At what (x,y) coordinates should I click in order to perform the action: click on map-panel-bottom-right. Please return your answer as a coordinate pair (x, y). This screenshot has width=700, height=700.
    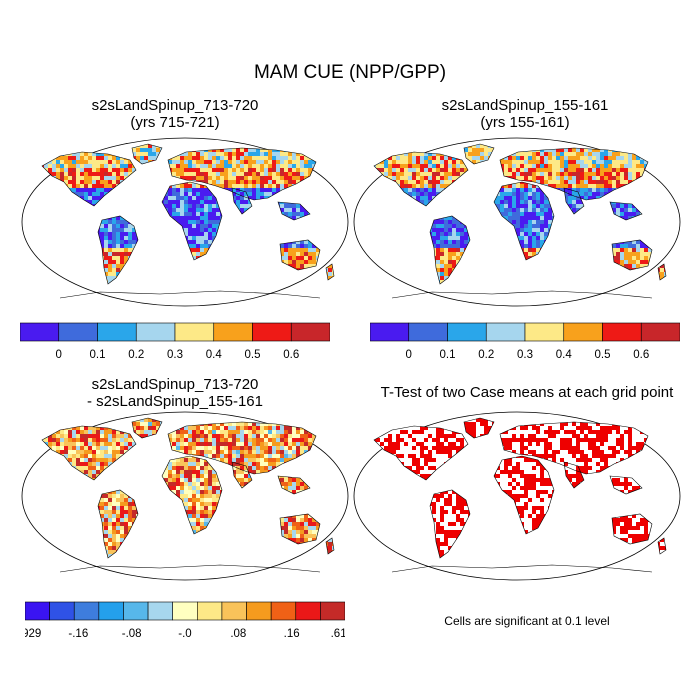
    Looking at the image, I should click on (517, 496).